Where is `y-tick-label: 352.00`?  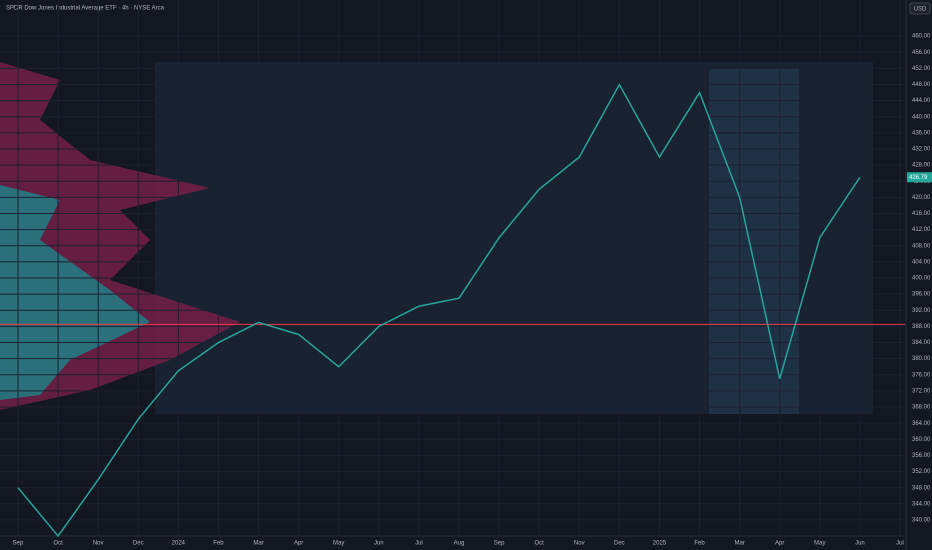
y-tick-label: 352.00 is located at coordinates (921, 472).